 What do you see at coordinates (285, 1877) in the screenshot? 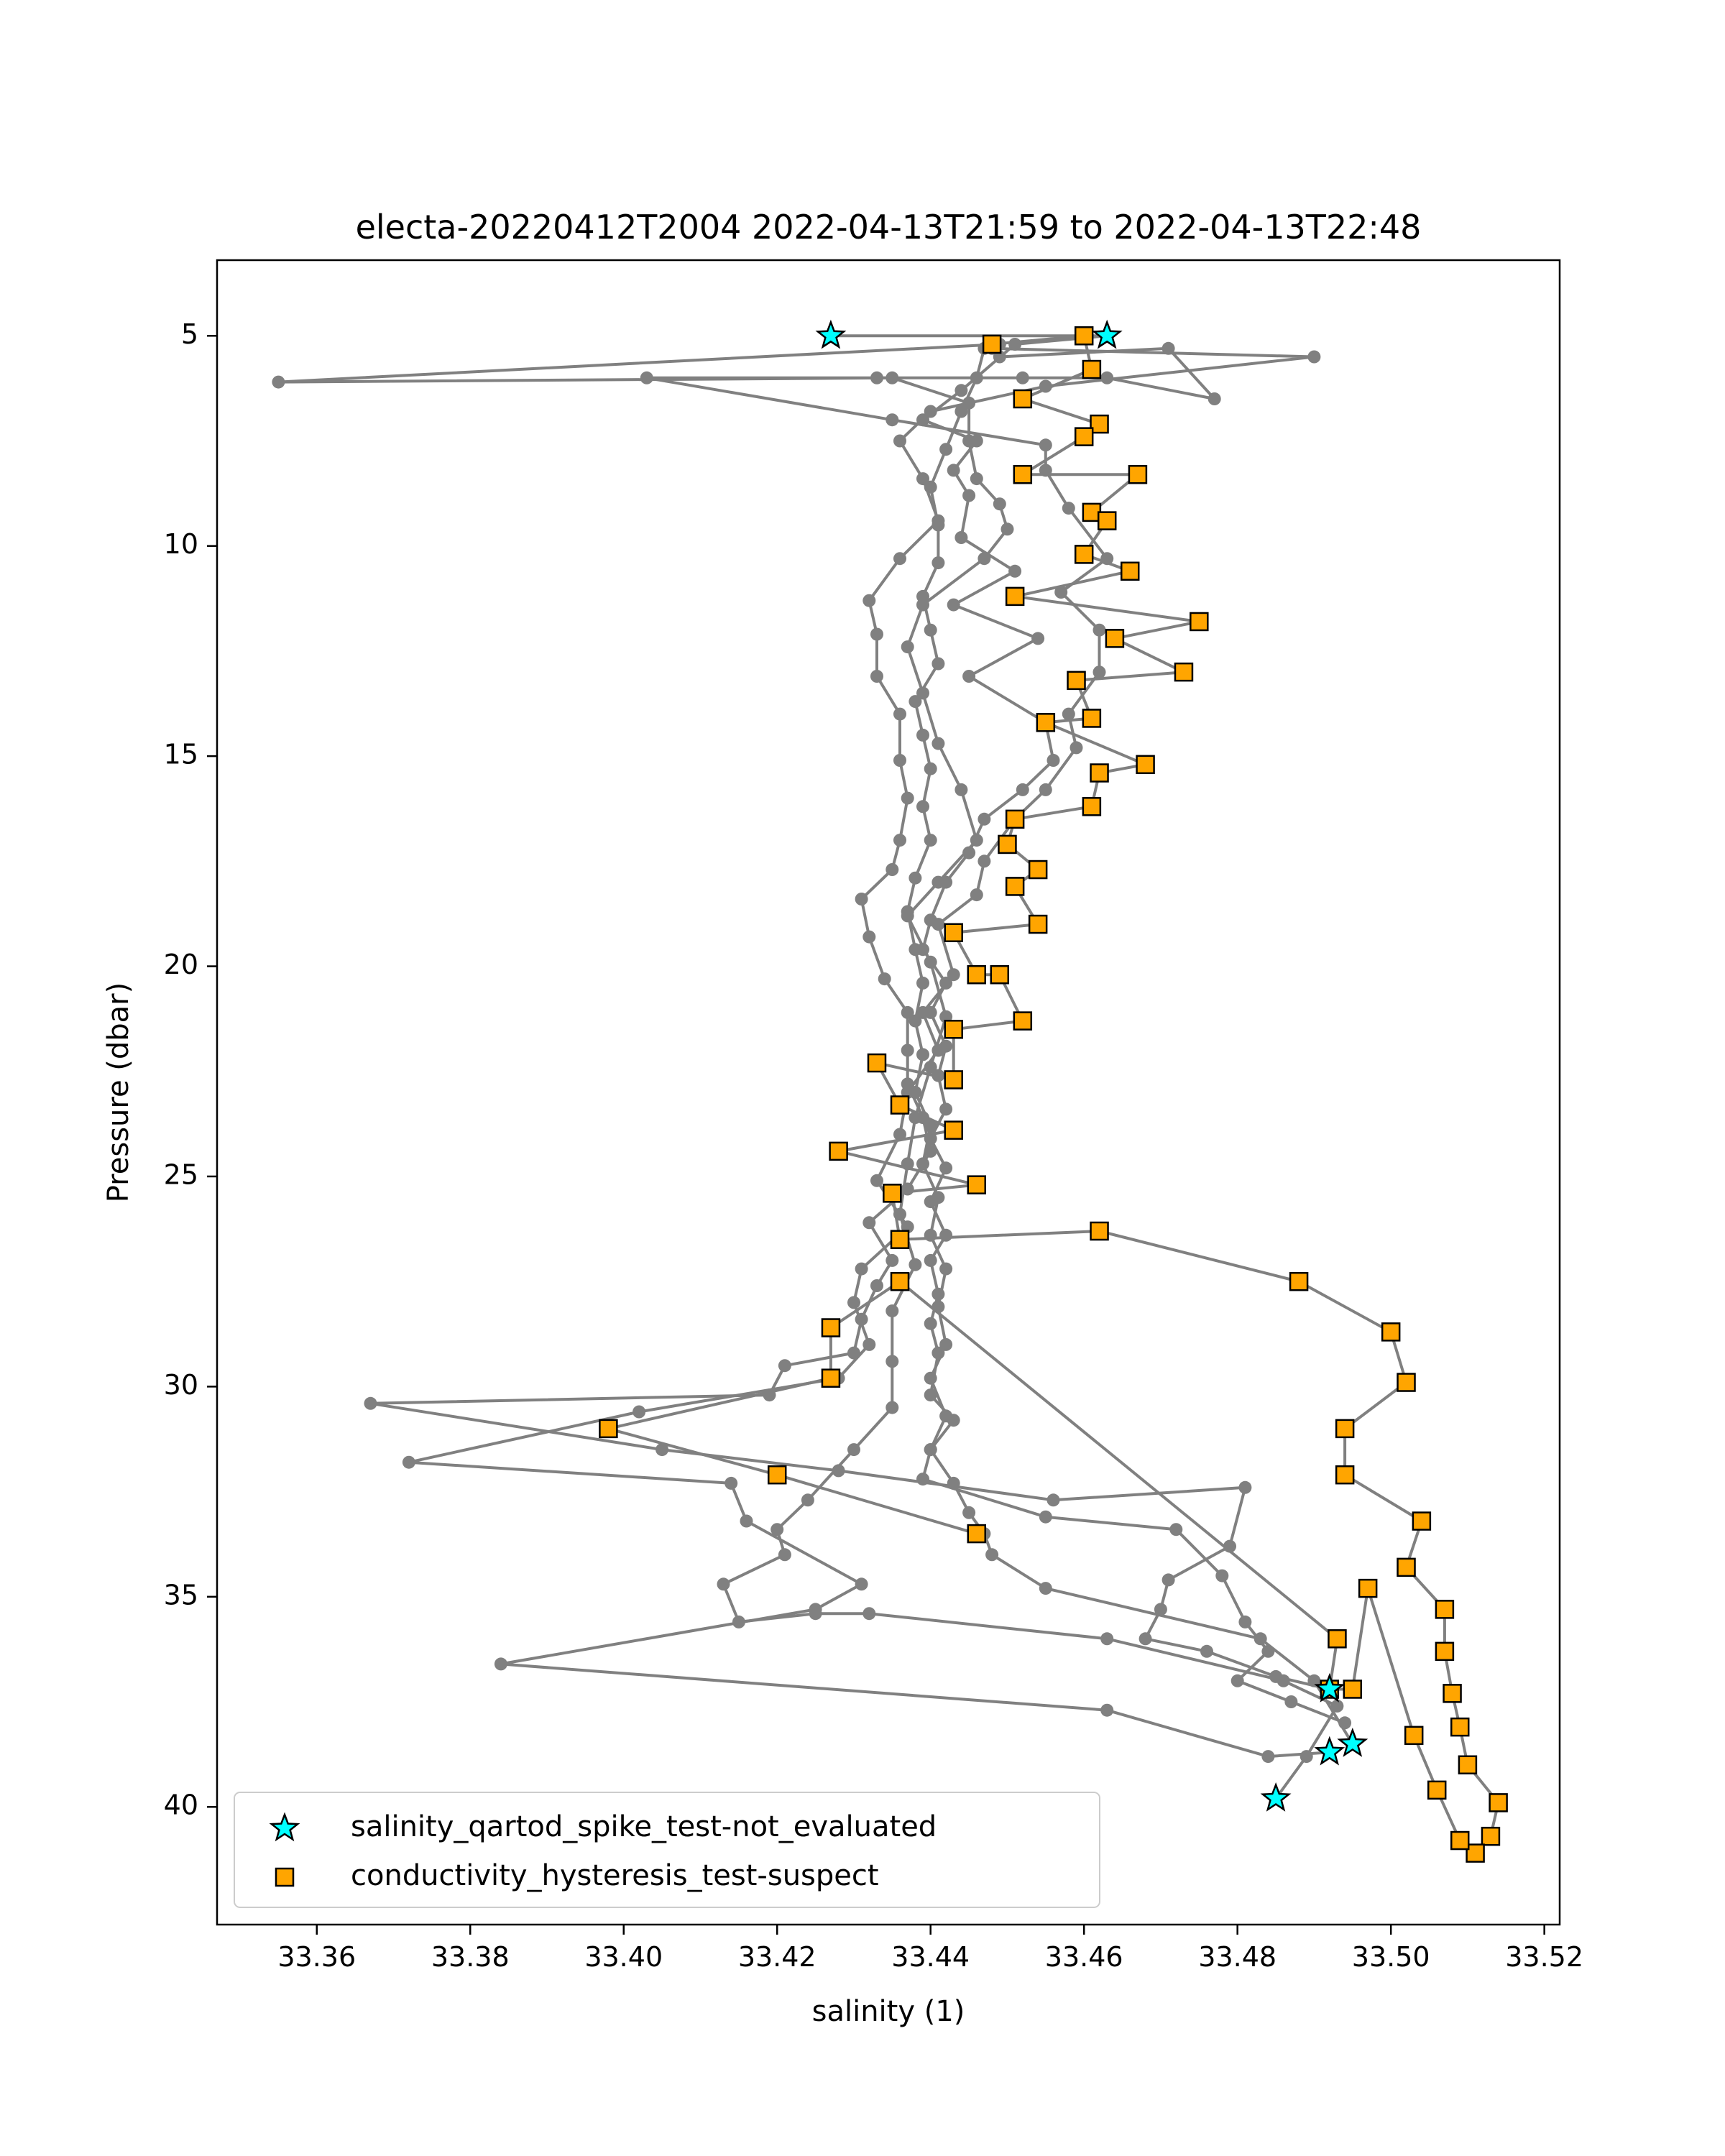
I see `legend-square-icon` at bounding box center [285, 1877].